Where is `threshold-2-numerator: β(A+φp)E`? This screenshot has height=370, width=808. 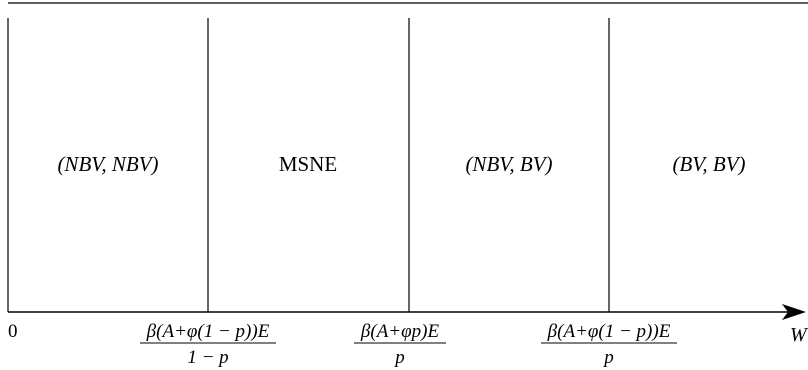 threshold-2-numerator: β(A+φp)E is located at coordinates (400, 331).